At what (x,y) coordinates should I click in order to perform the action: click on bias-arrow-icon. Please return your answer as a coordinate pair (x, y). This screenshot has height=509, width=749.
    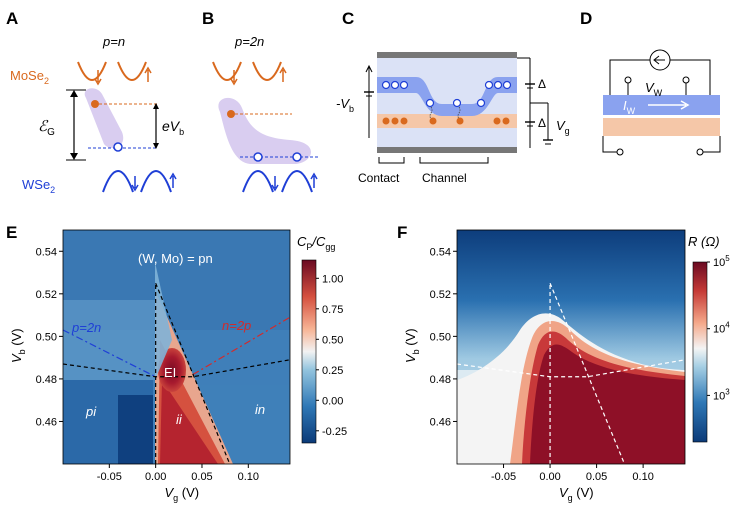
    Looking at the image, I should click on (369, 68).